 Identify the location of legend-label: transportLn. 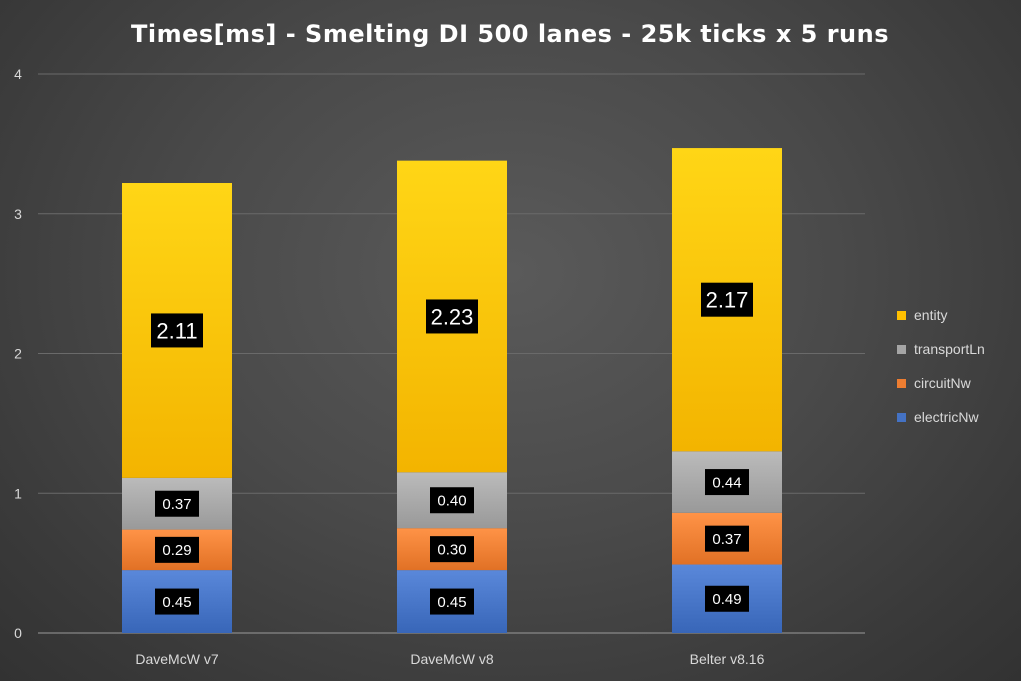
(949, 349).